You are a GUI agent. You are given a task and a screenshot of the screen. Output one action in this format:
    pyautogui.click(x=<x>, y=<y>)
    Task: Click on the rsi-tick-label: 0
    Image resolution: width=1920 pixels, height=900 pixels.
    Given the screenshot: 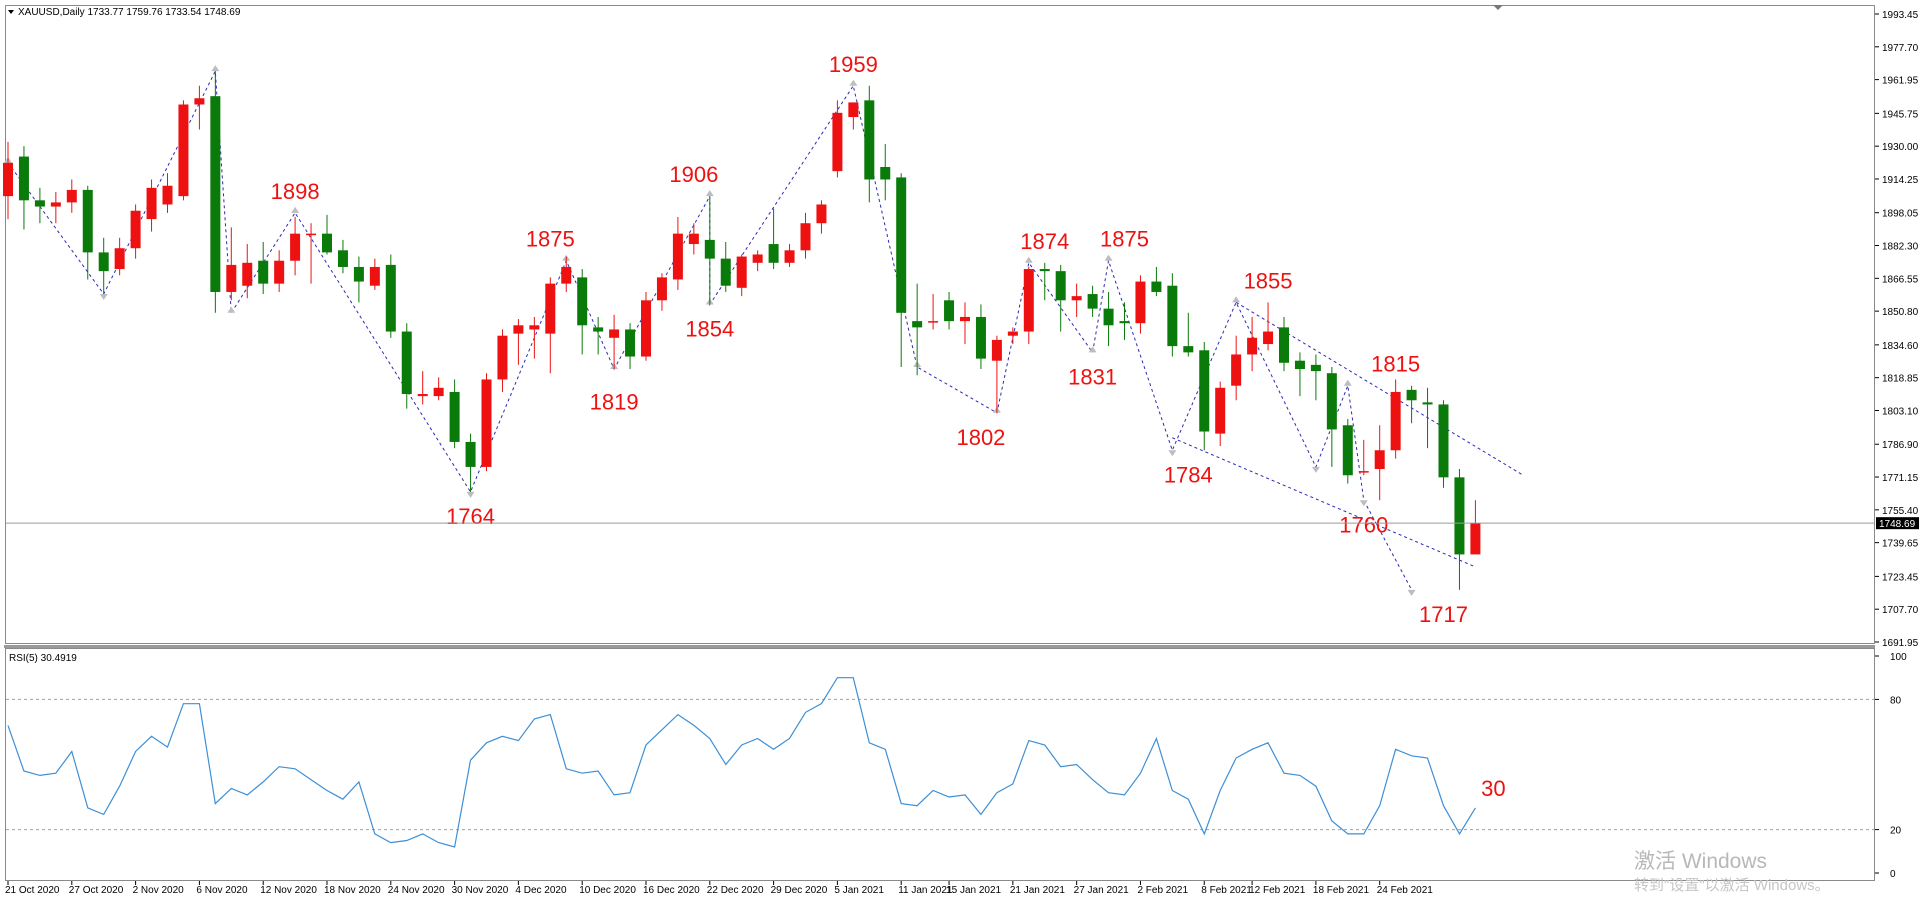 What is the action you would take?
    pyautogui.click(x=1893, y=874)
    